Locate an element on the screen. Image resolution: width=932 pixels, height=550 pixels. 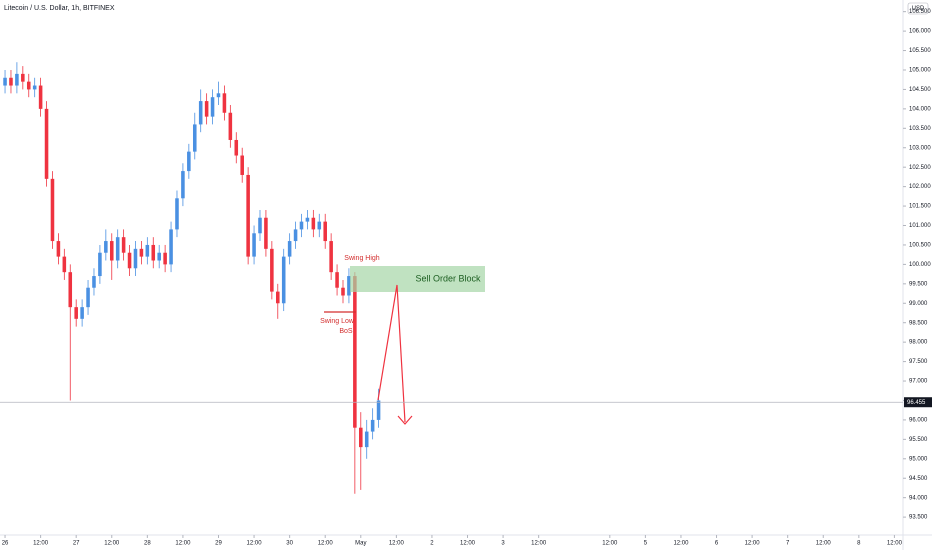
y-tick-label: 94.000 is located at coordinates (918, 498).